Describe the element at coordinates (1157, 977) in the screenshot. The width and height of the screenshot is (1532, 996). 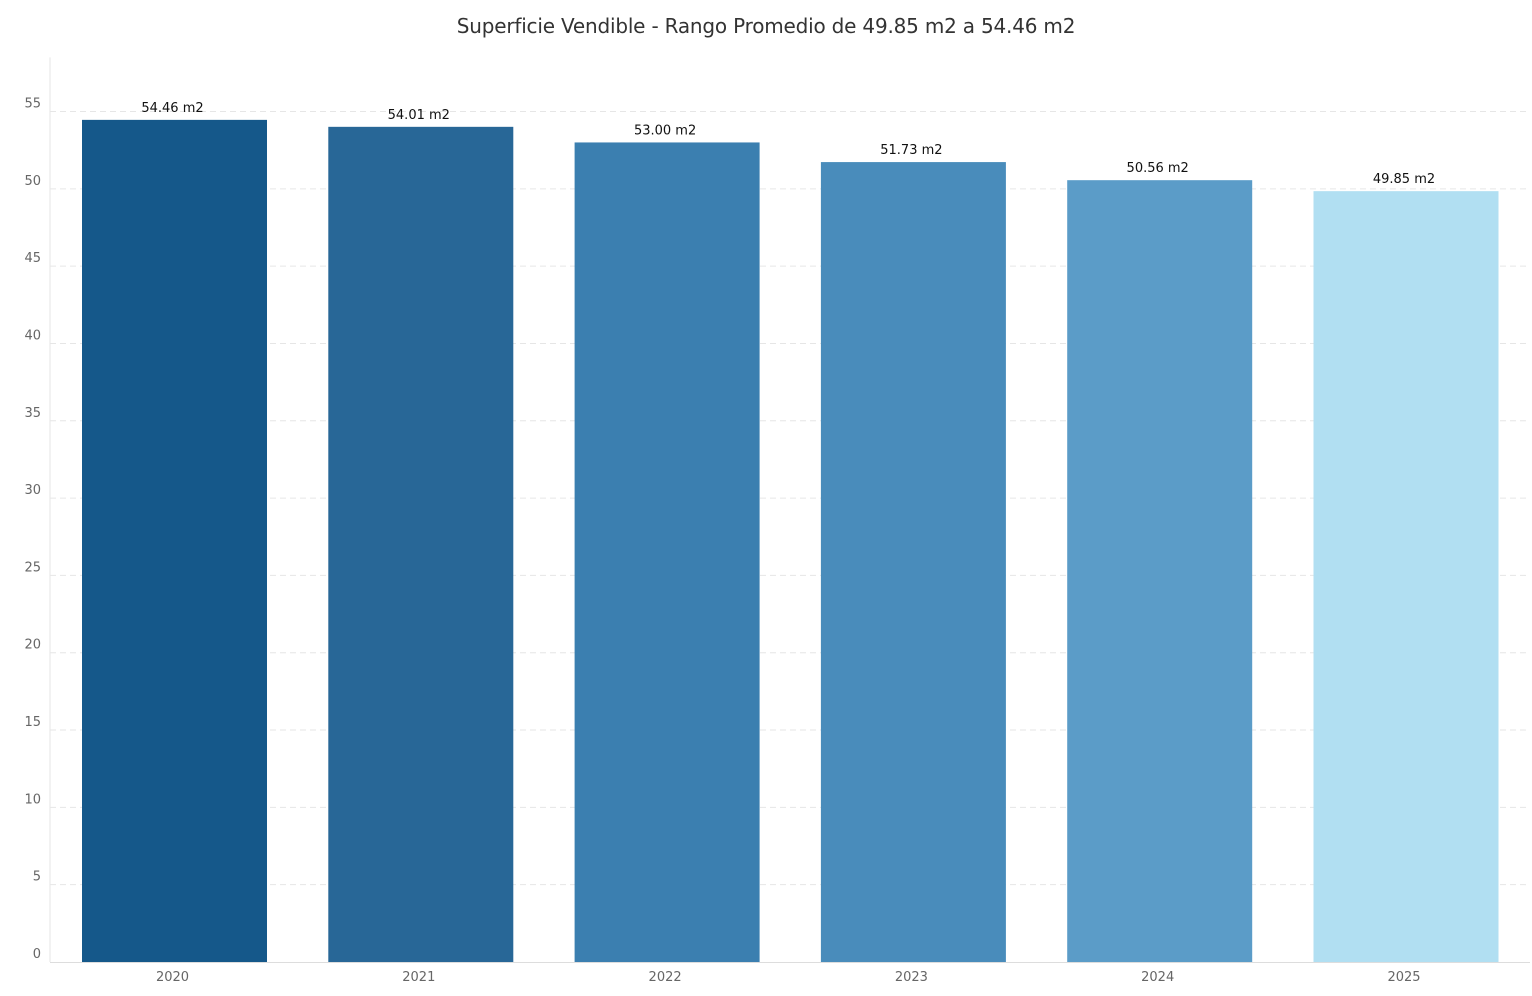
I see `x-tick-label-2024: 2024` at that location.